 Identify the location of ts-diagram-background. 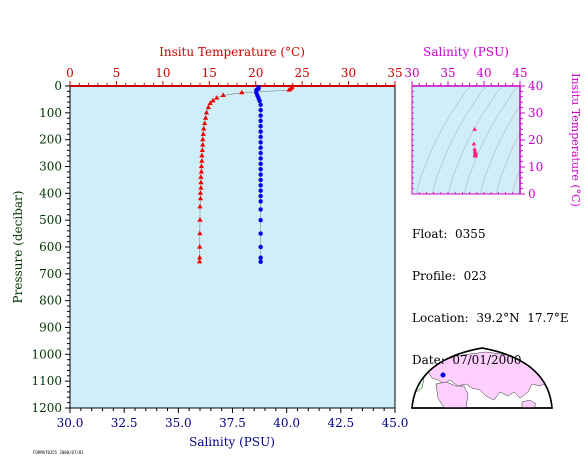
(466, 140).